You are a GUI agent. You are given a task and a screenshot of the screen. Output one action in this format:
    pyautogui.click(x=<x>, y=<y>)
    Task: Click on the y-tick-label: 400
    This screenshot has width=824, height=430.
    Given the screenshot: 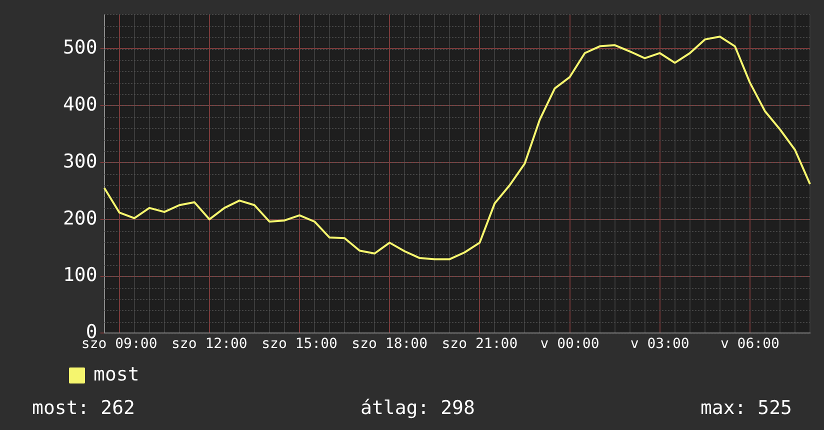 What is the action you would take?
    pyautogui.click(x=80, y=104)
    